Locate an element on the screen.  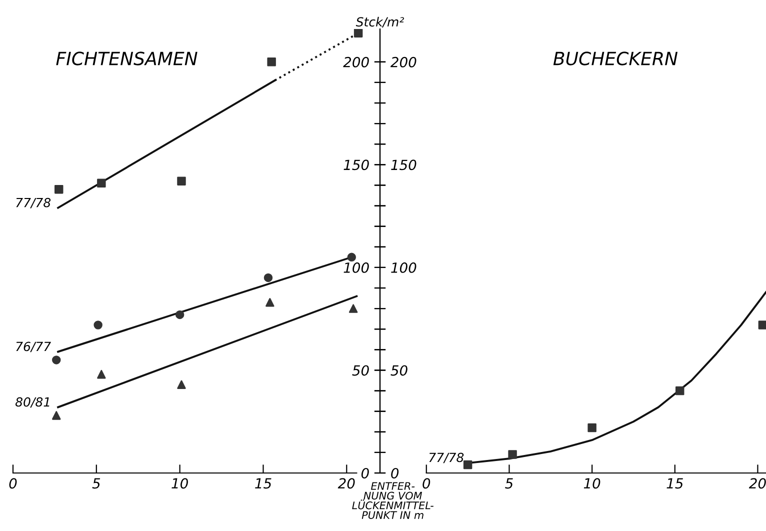
series-label: 76/77 is located at coordinates (33, 347).